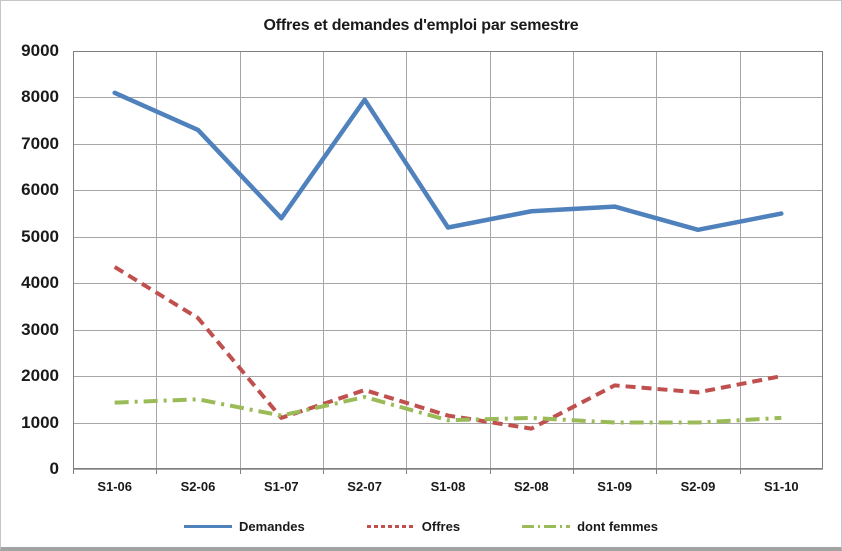 The image size is (842, 551). I want to click on legend-line-dont-femmes-icon, so click(546, 526).